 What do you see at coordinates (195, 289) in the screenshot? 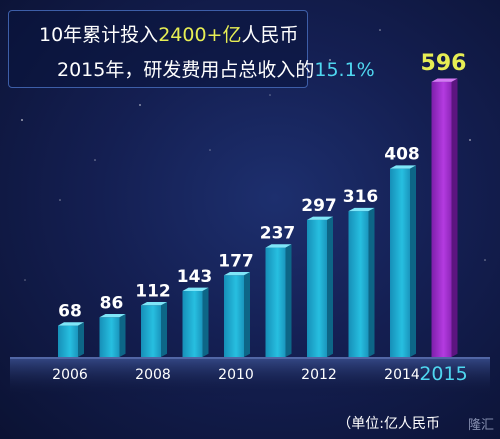
I see `bar-top-2009` at bounding box center [195, 289].